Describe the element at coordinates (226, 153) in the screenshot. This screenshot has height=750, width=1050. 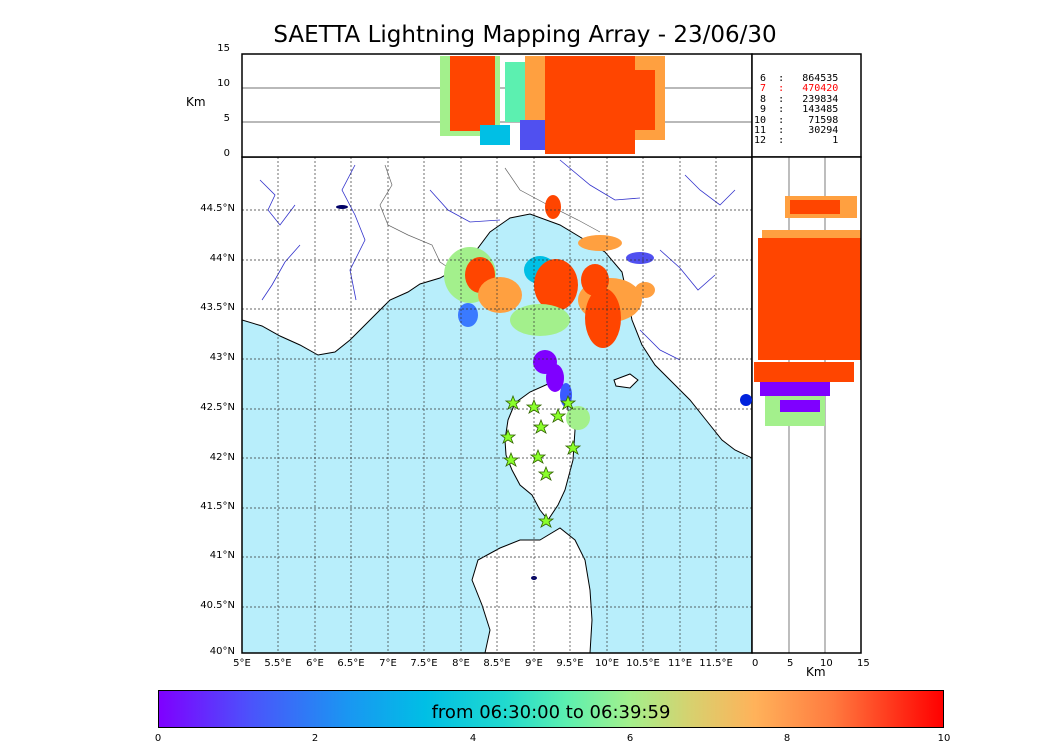
I see `altitude-tick: 0` at that location.